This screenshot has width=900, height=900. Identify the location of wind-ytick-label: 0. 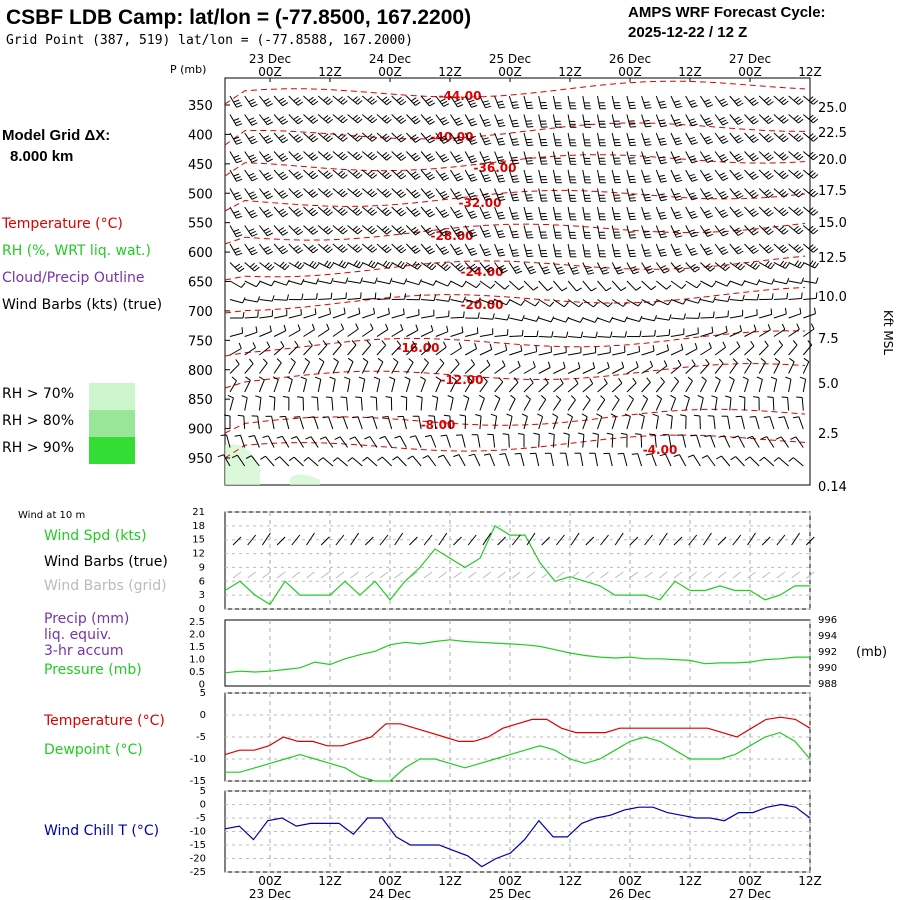
(202, 609).